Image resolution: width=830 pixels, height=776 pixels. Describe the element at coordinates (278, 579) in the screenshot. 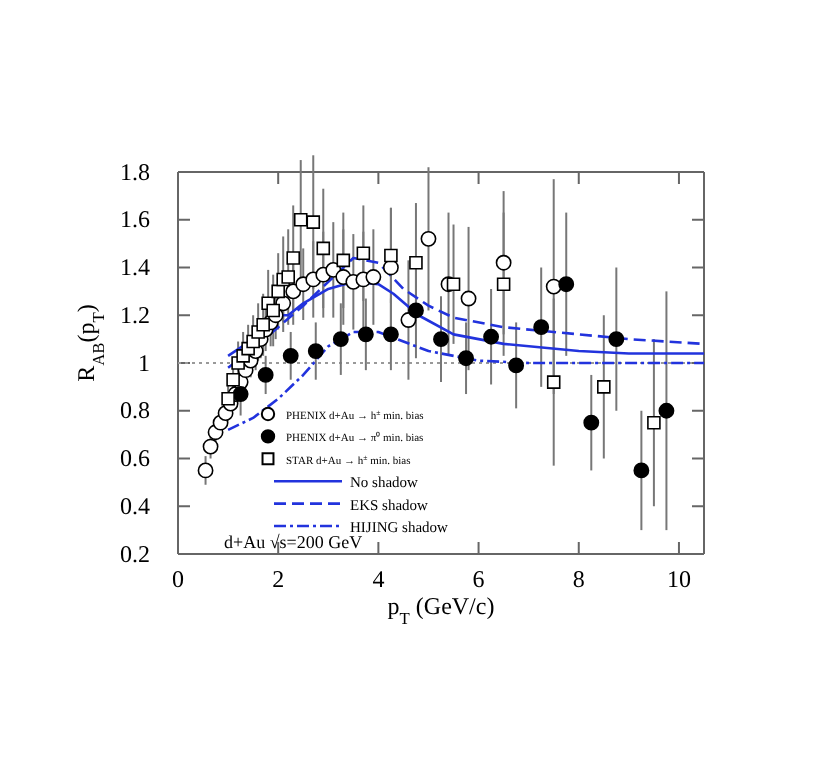

I see `x-tick-label: 2` at that location.